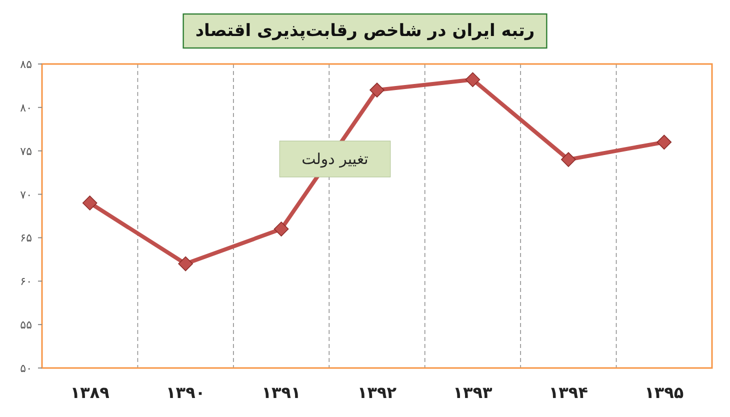 The width and height of the screenshot is (730, 417). I want to click on chart-title: رتبه ایران در شاخص رقابت‌پذیری اقتصاد, so click(365, 31).